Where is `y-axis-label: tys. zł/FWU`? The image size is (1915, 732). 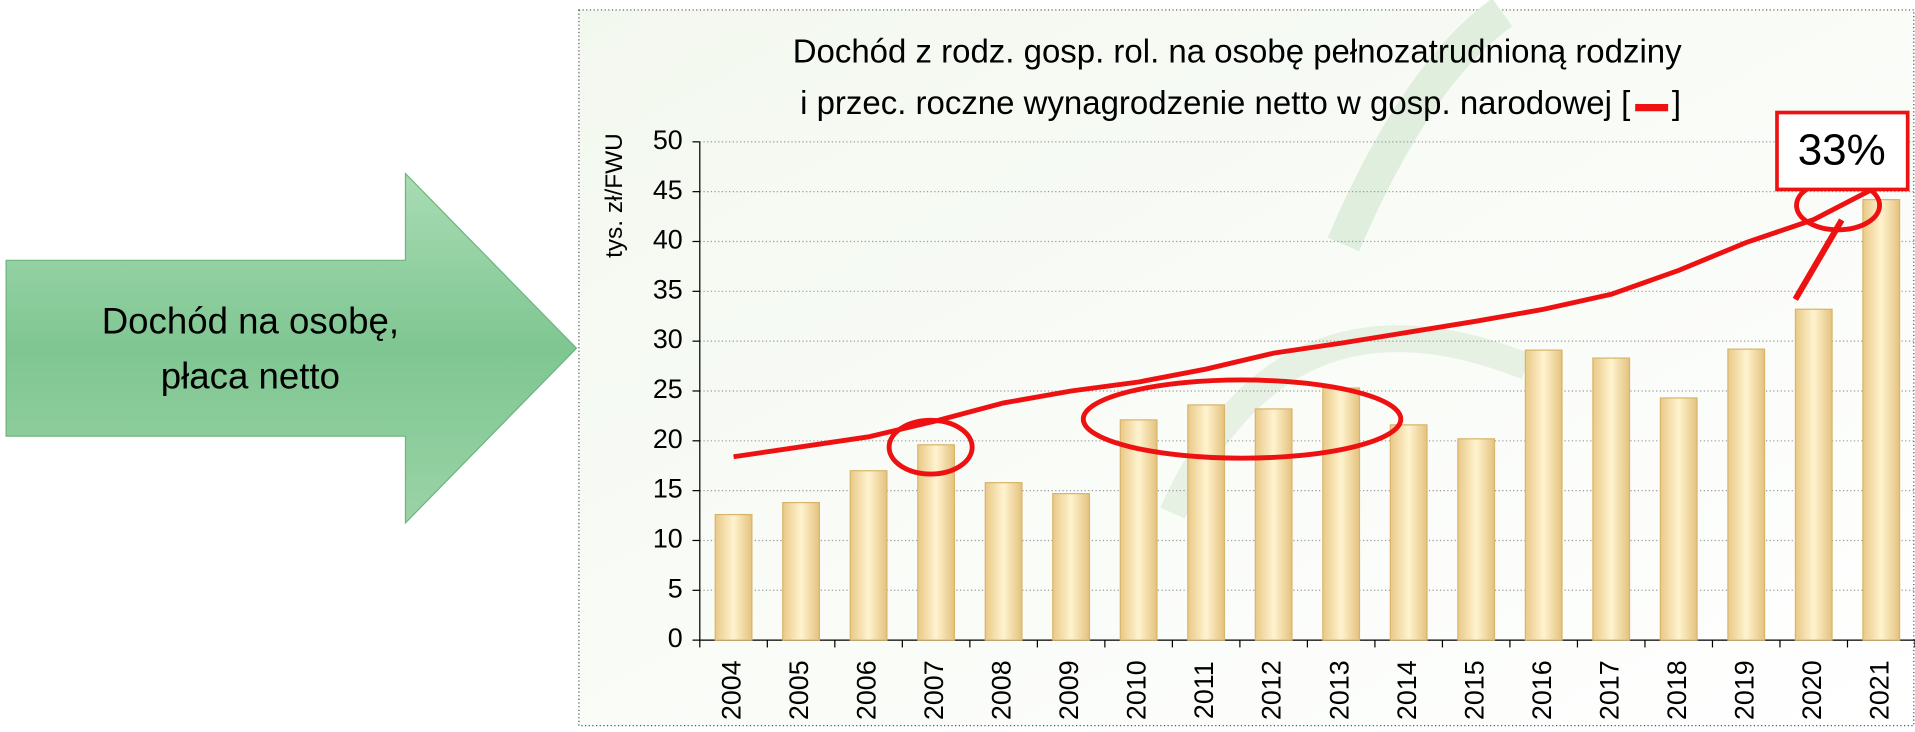
y-axis-label: tys. zł/FWU is located at coordinates (614, 195).